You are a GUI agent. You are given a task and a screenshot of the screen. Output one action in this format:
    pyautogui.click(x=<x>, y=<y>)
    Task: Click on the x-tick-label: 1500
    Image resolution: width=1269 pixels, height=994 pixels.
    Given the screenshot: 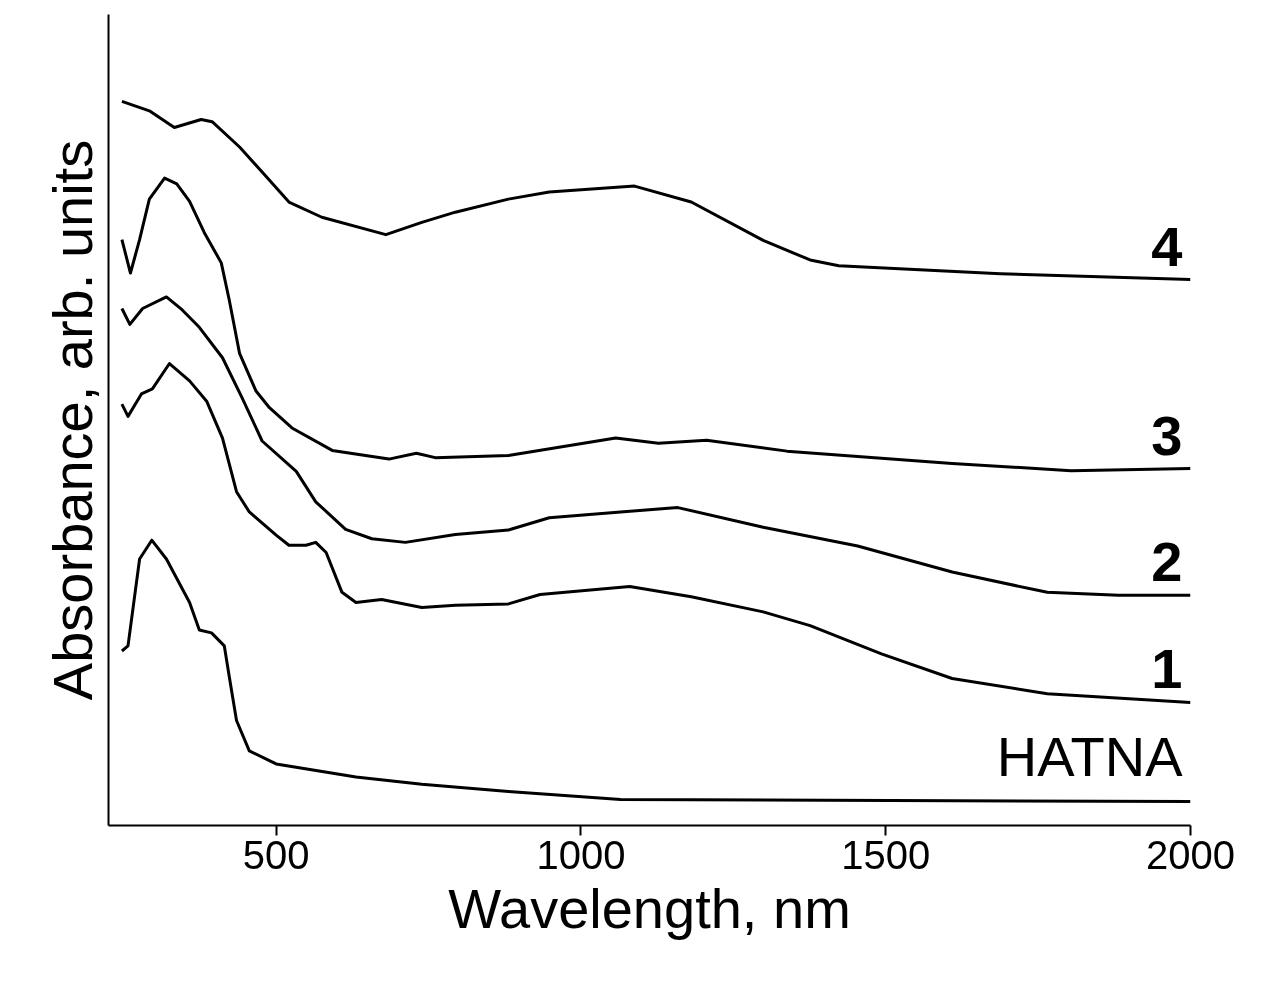 What is the action you would take?
    pyautogui.click(x=886, y=854)
    